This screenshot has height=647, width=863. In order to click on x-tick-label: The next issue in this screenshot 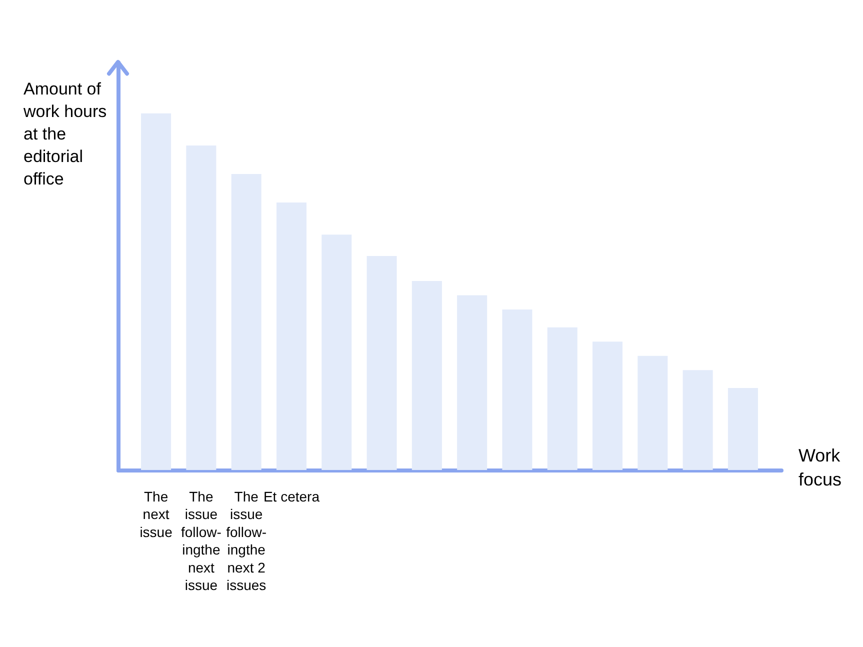, I will do `click(156, 514)`.